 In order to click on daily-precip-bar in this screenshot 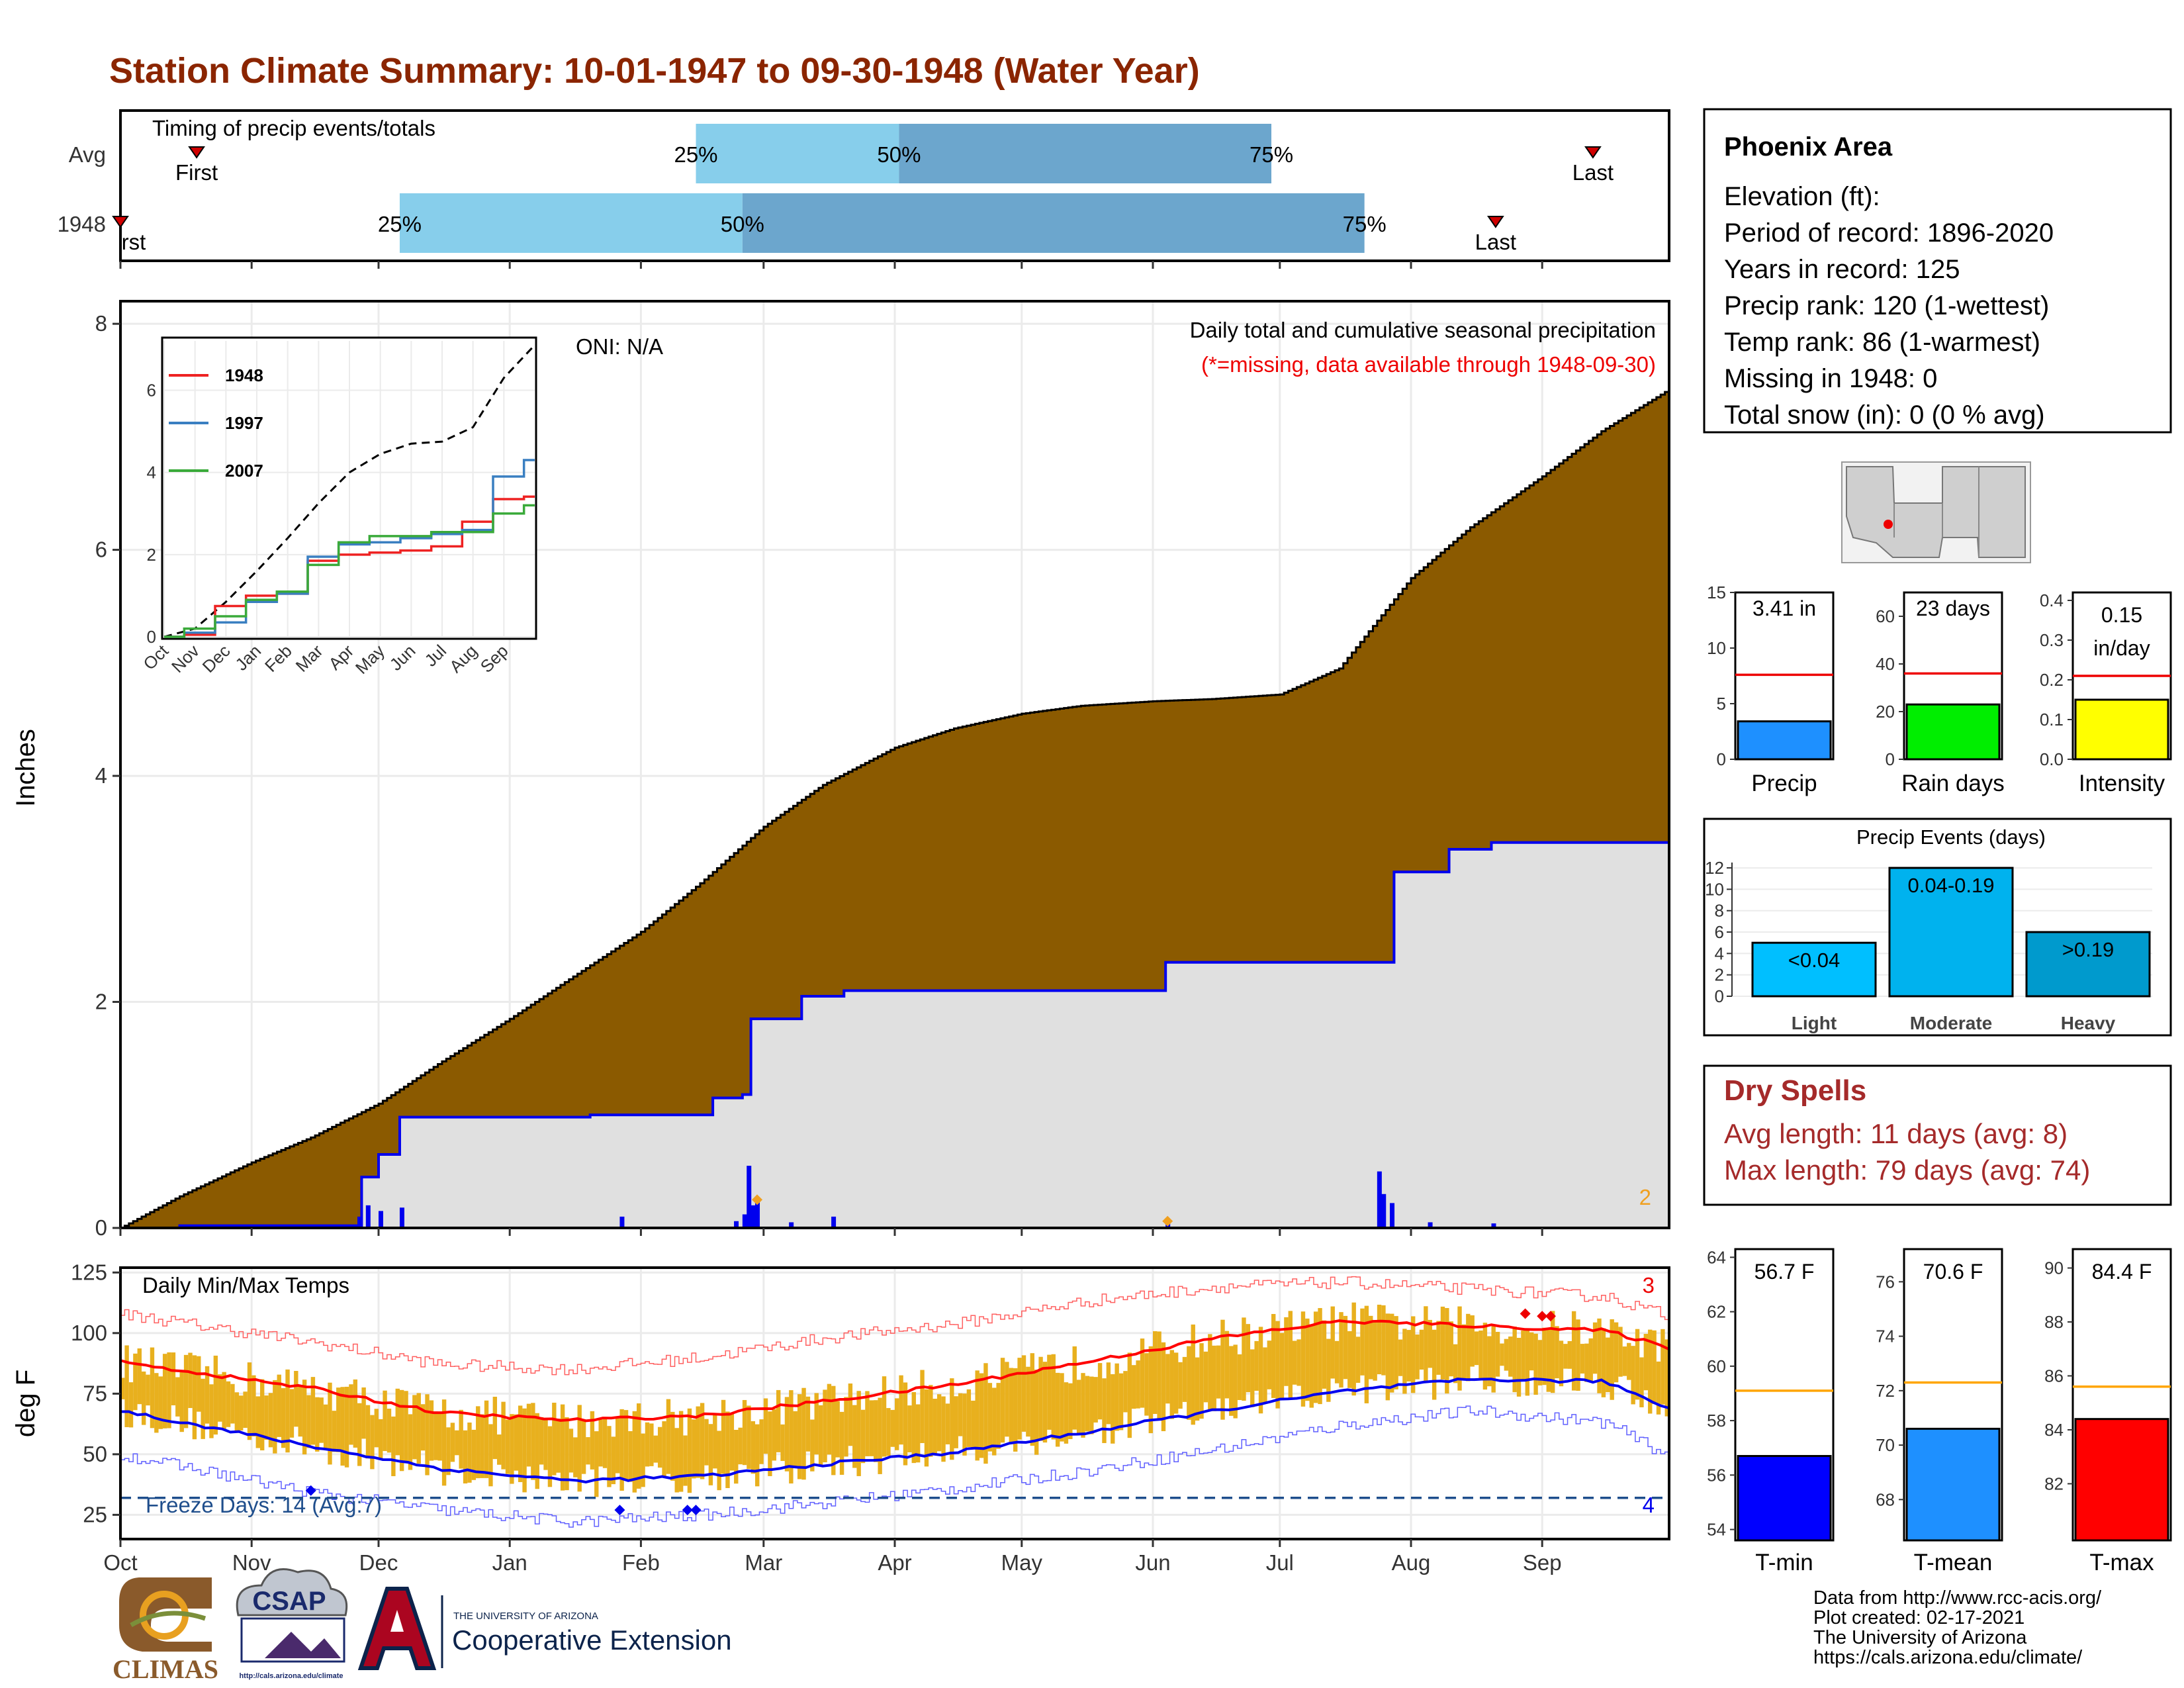, I will do `click(622, 1222)`.